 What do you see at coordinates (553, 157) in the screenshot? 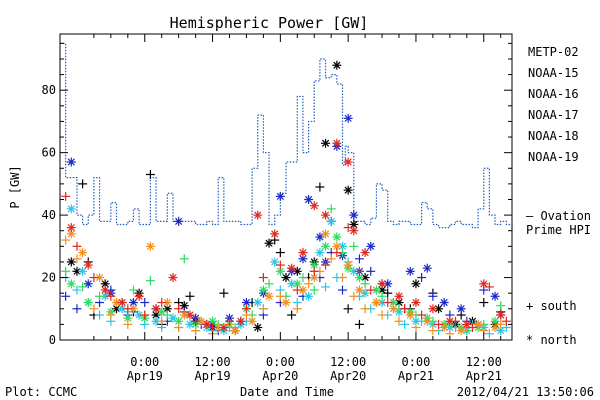
I see `legend-entry: NOAA-19` at bounding box center [553, 157].